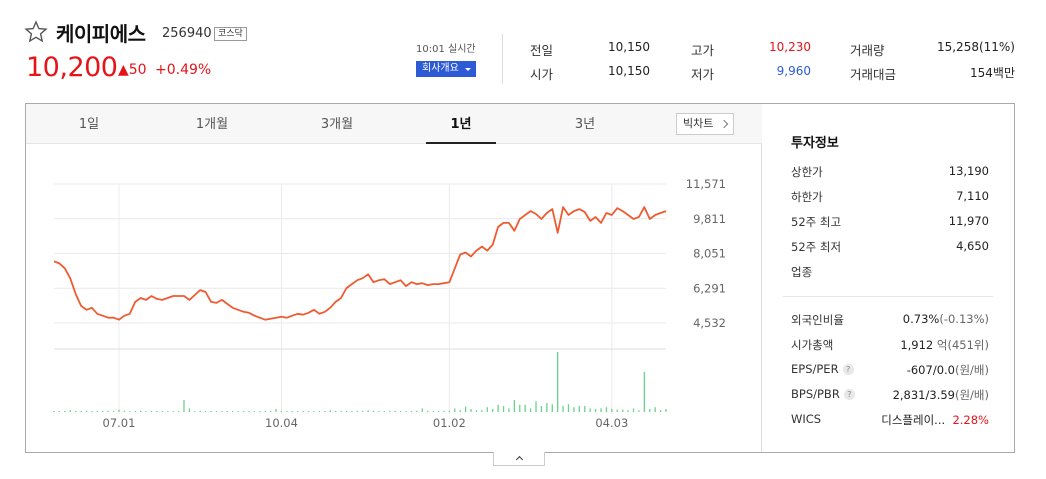 The image size is (1046, 479). I want to click on bps-pbr-value: 2,831/3.59(원/배), so click(941, 395).